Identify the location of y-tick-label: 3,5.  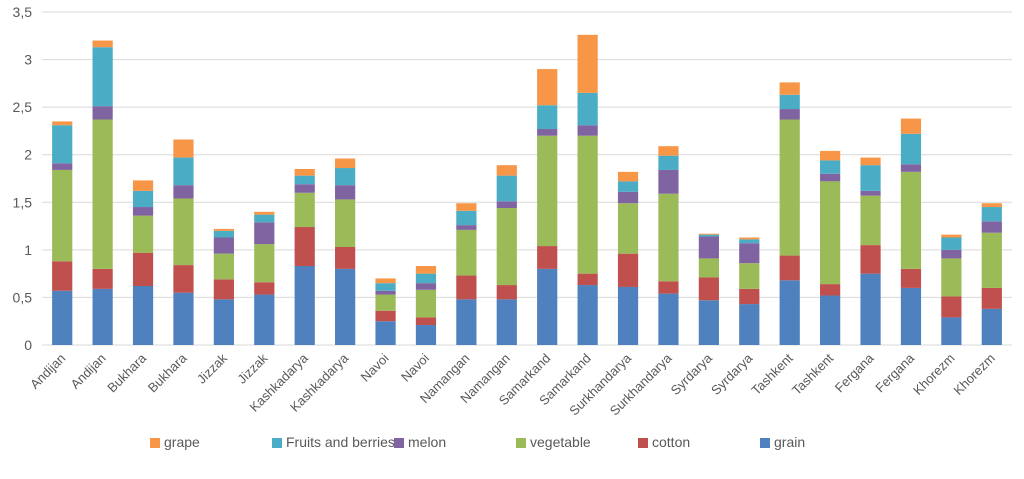
(23, 12).